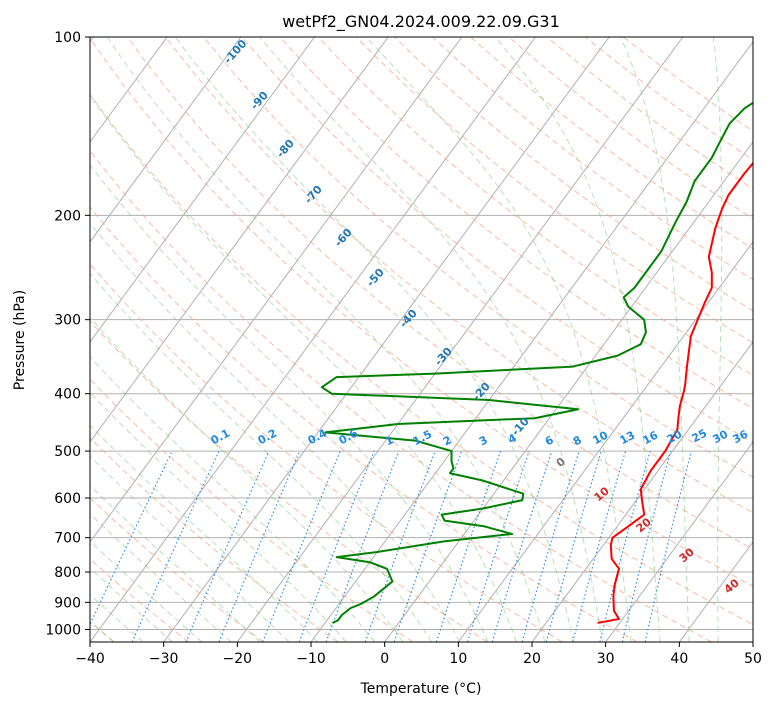 This screenshot has width=775, height=708. I want to click on x-tick-label: −30, so click(164, 659).